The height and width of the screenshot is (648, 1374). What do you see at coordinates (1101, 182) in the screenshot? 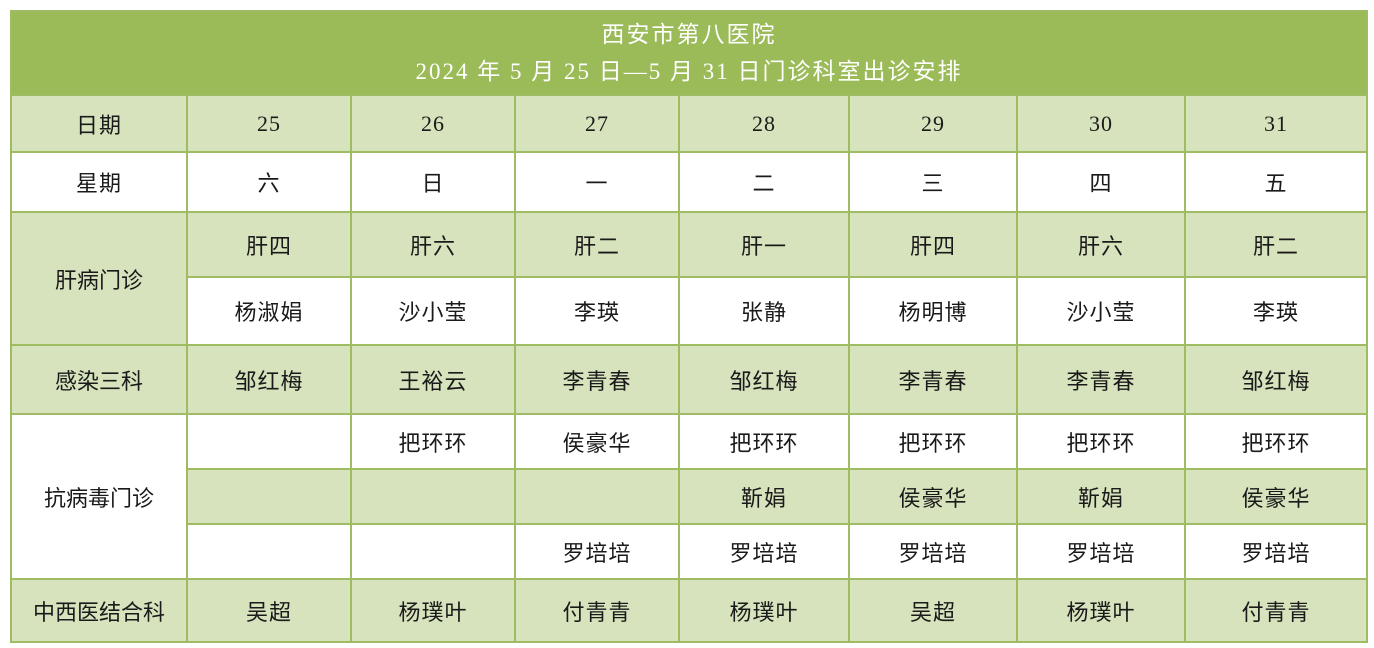
I see `weekday-cell: 四` at bounding box center [1101, 182].